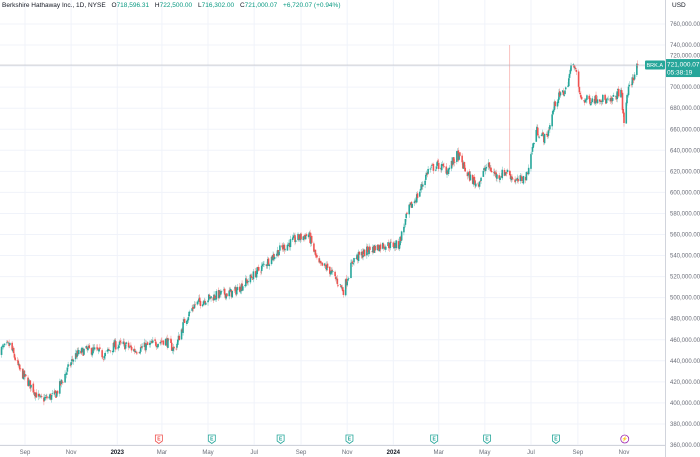 The height and width of the screenshot is (457, 700). What do you see at coordinates (683, 68) in the screenshot?
I see `price-tag-bg` at bounding box center [683, 68].